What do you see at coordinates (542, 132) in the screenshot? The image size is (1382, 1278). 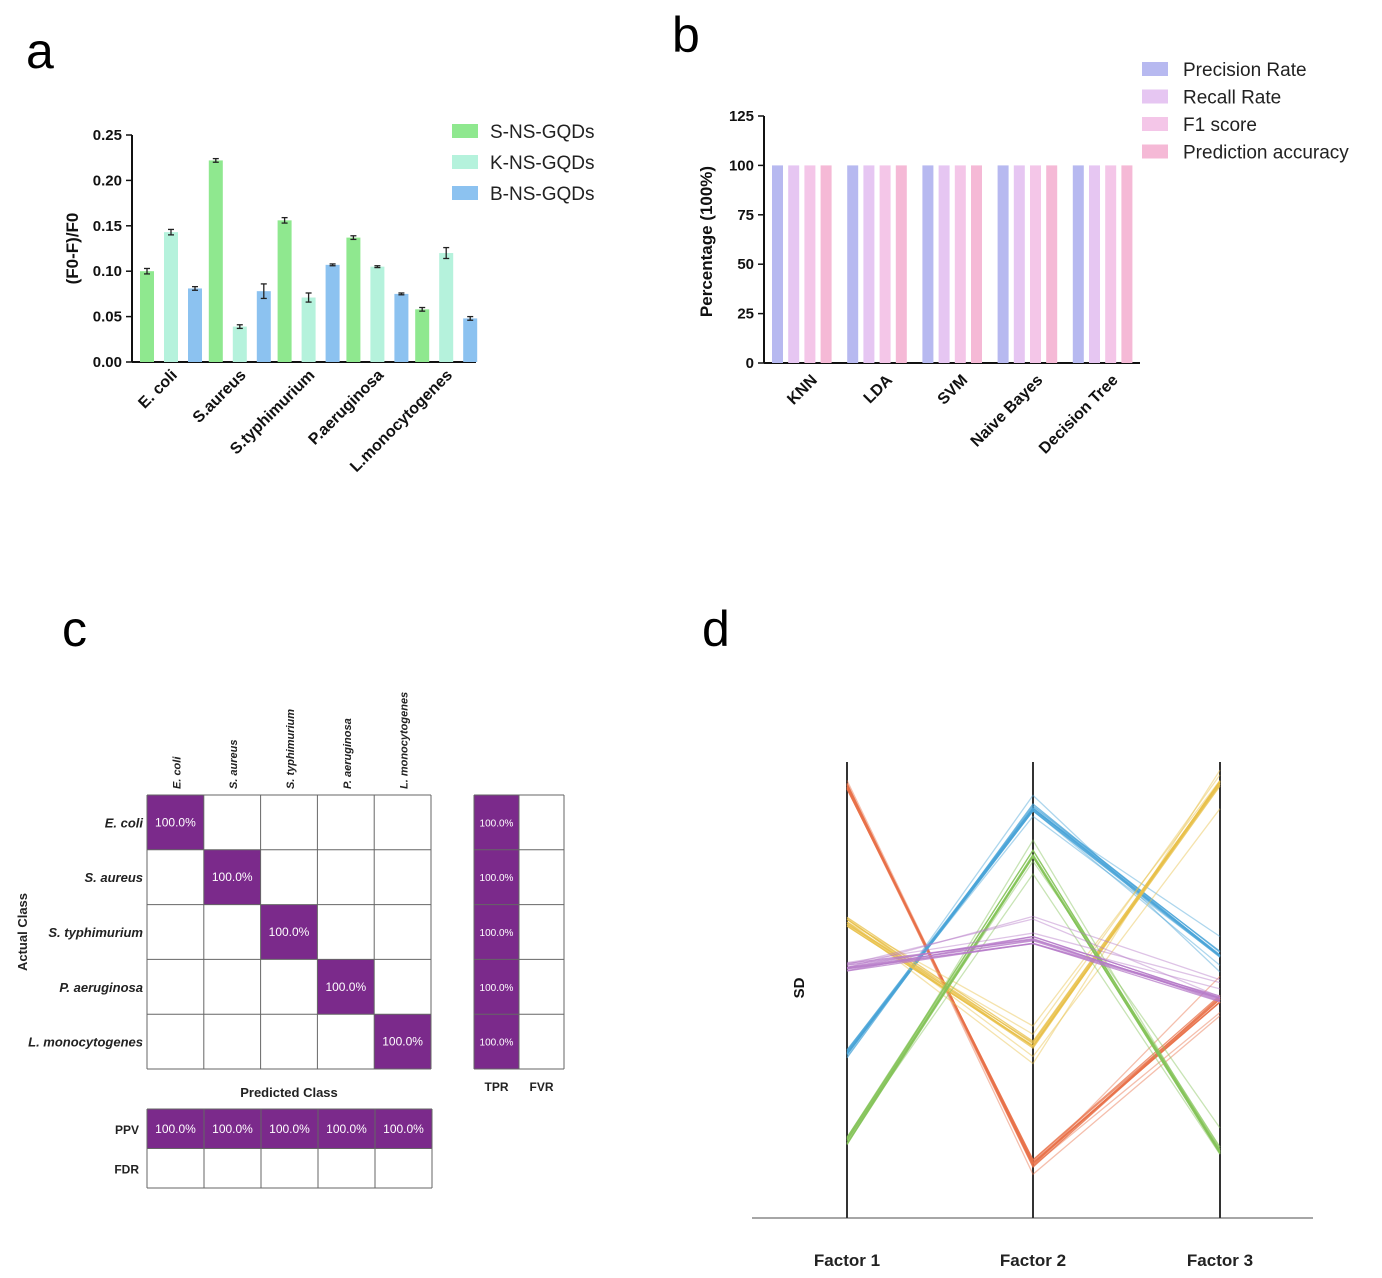 I see `a-legend-label: S-NS-GQDs` at bounding box center [542, 132].